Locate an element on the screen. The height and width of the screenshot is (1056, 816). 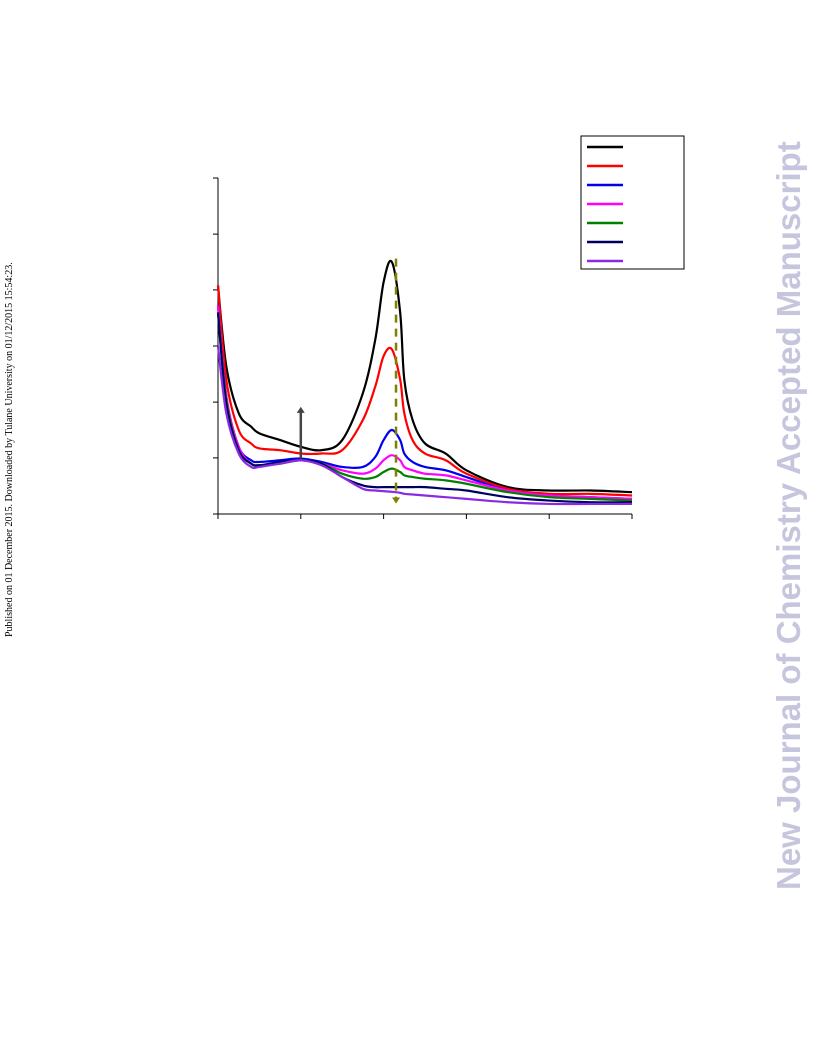
annotation-layer is located at coordinates (348, 381).